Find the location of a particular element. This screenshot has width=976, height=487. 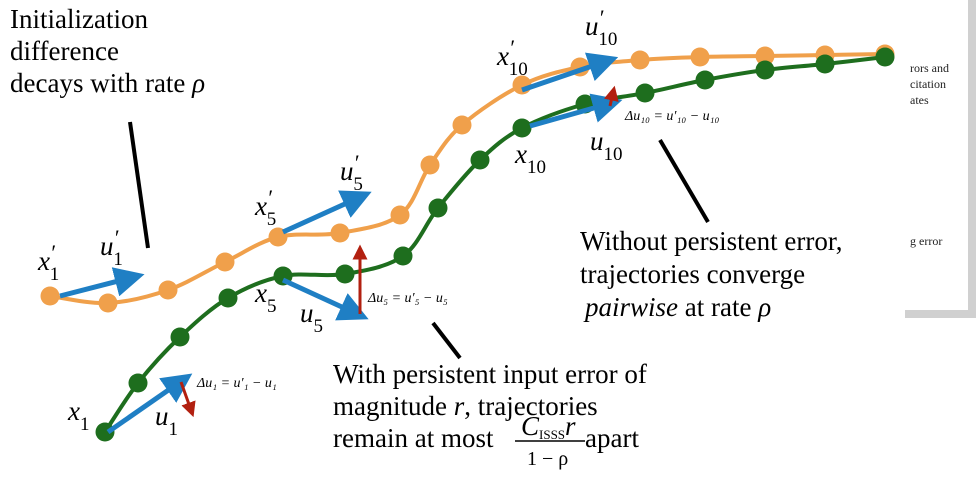

math-label: u10 is located at coordinates (606, 145).